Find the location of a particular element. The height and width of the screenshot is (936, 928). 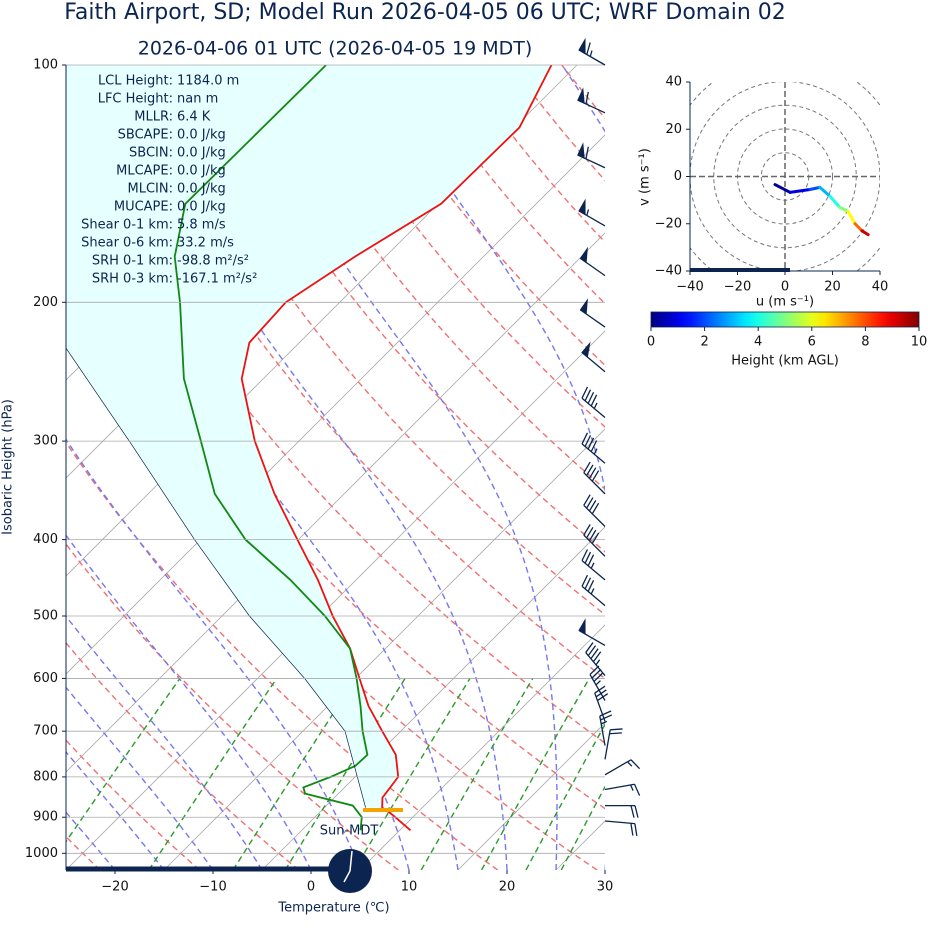

colorbar-tick-label: 0 is located at coordinates (651, 342).